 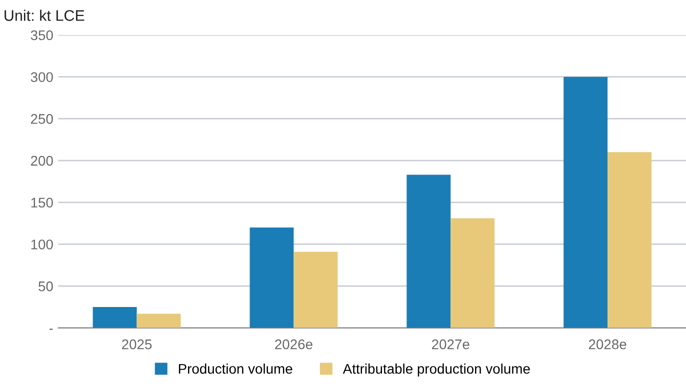 I want to click on y-tick-label: 250, so click(x=41, y=119).